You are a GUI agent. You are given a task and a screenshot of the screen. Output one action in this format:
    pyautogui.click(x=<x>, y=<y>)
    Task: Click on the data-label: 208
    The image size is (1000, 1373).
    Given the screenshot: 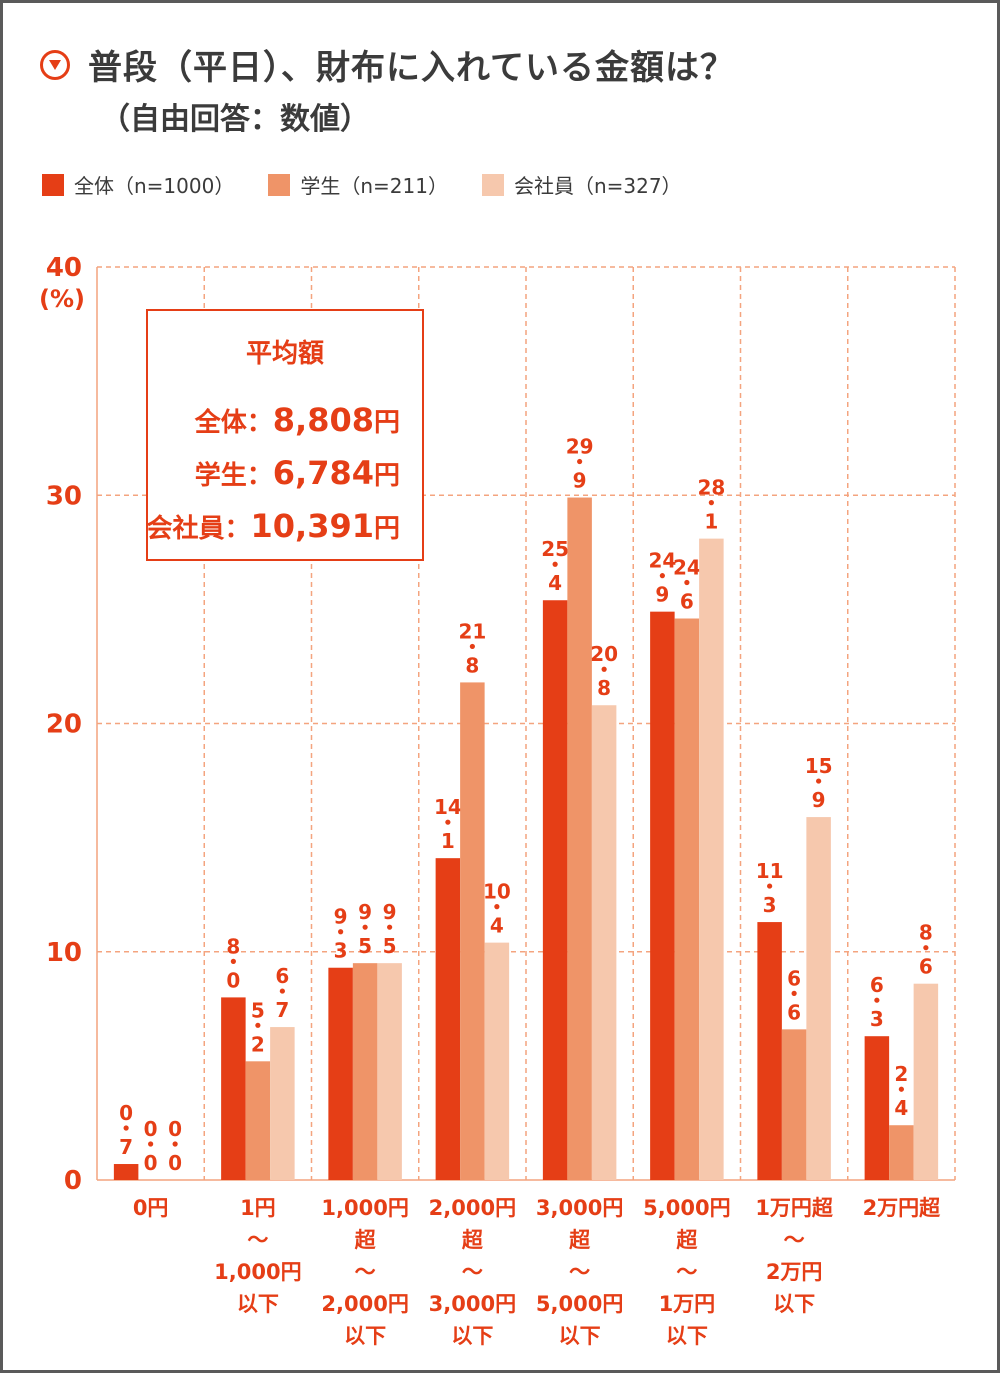 What is the action you would take?
    pyautogui.click(x=604, y=671)
    